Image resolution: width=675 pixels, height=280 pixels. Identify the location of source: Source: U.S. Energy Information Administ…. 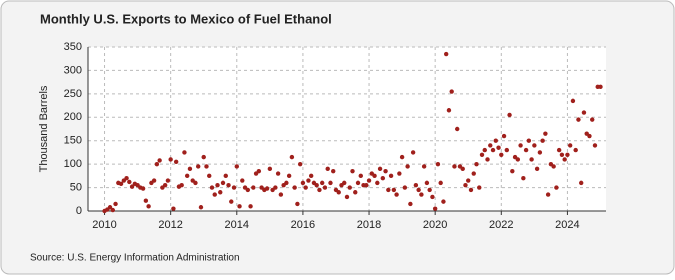
(135, 258).